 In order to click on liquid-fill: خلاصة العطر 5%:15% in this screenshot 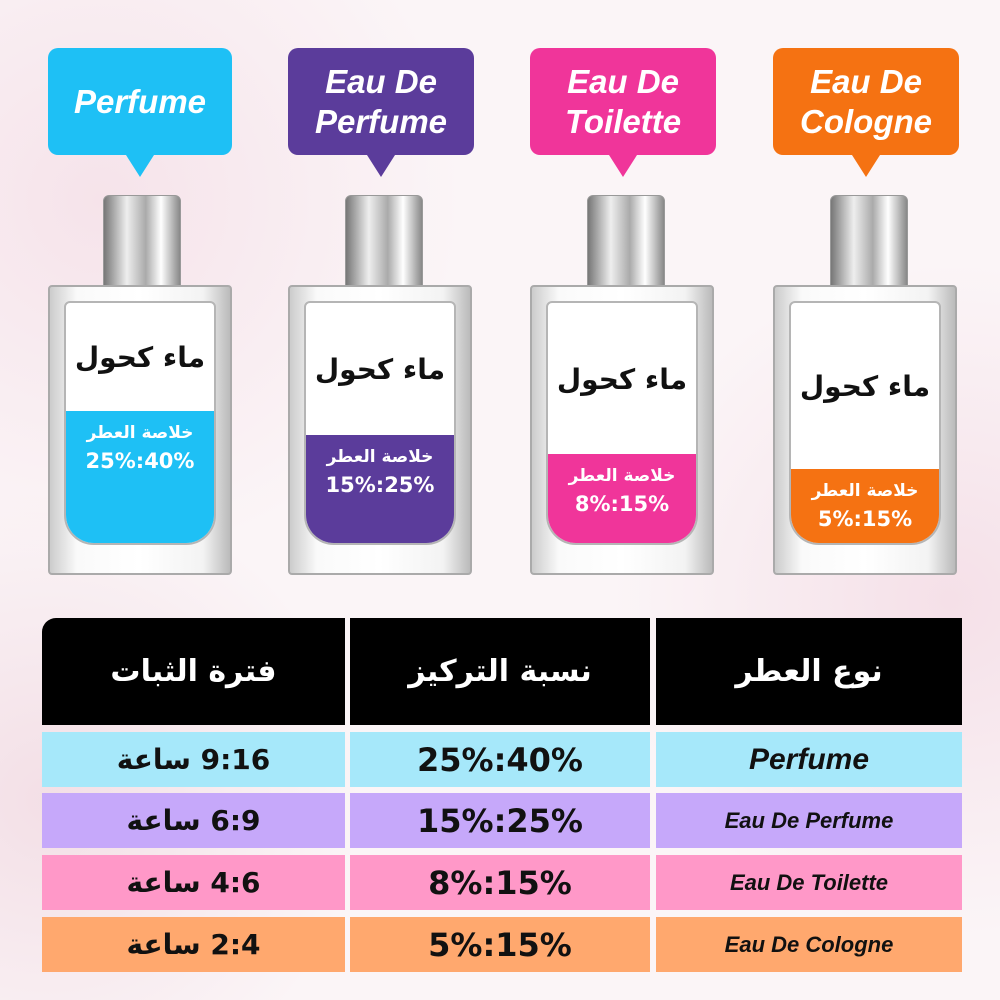, I will do `click(865, 505)`.